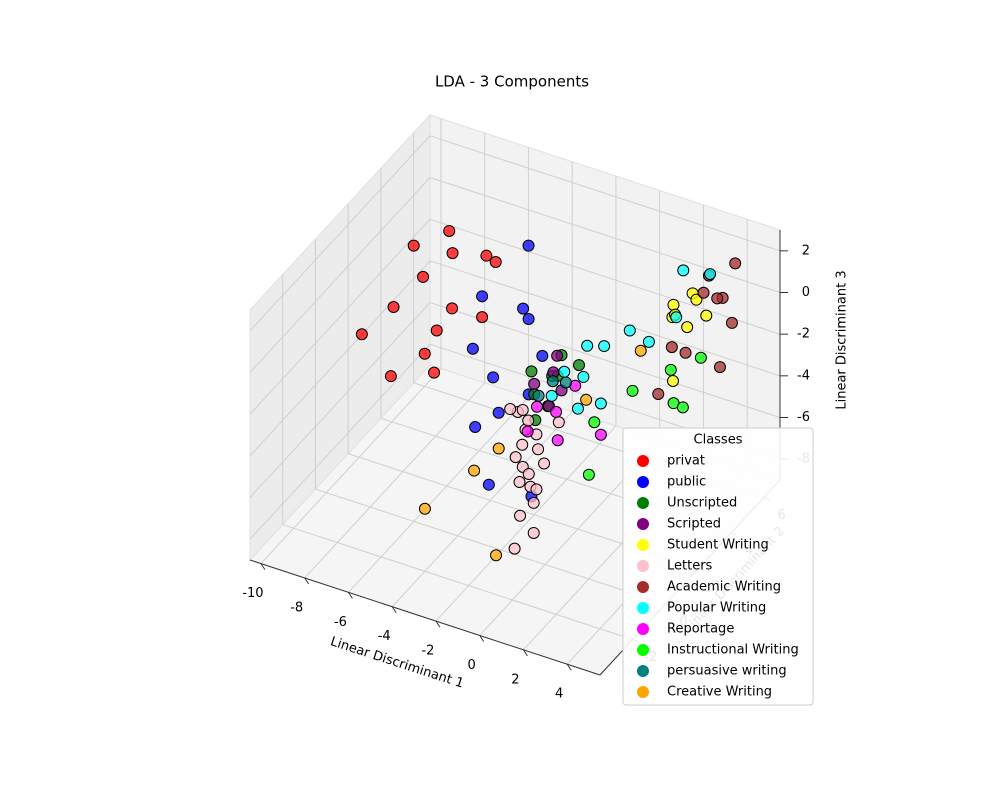 The width and height of the screenshot is (1000, 804). Describe the element at coordinates (427, 651) in the screenshot. I see `x-tick-label: -2` at that location.